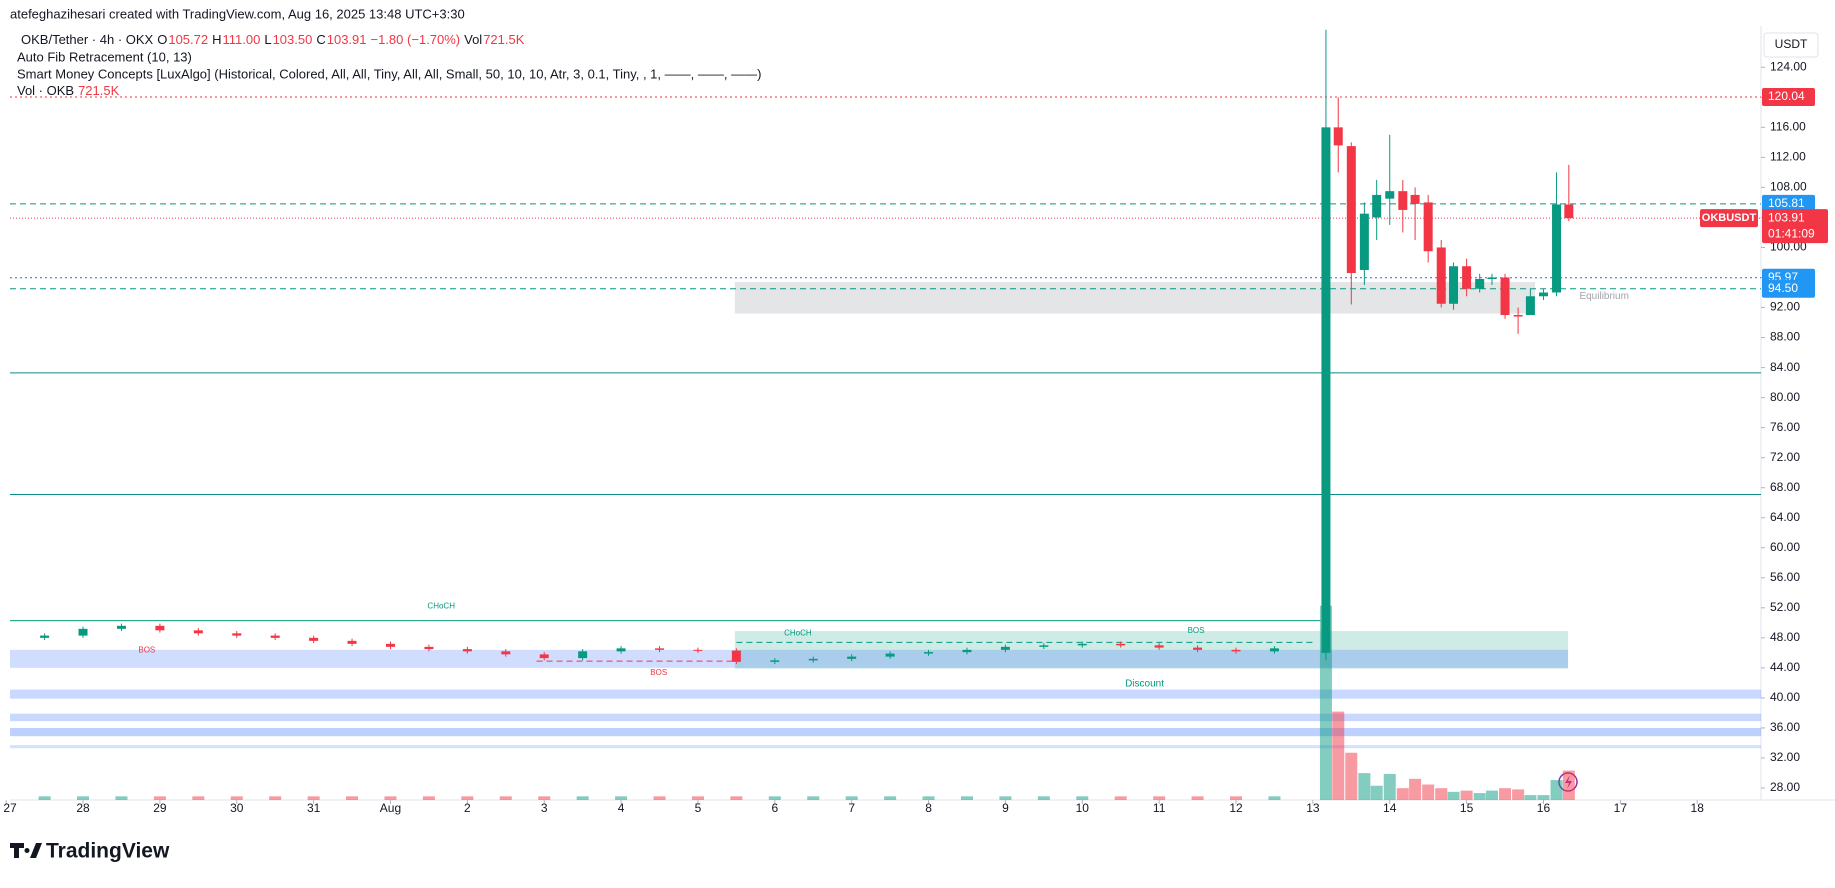 The width and height of the screenshot is (1835, 888). Describe the element at coordinates (621, 808) in the screenshot. I see `x-tick-label: 4` at that location.